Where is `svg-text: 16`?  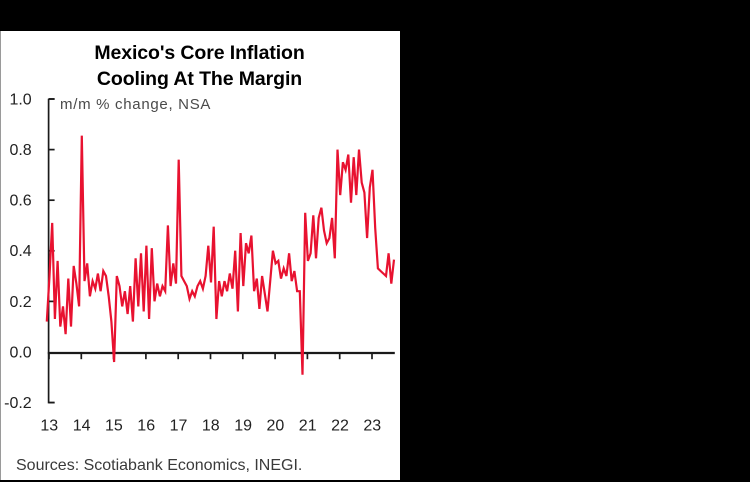 svg-text: 16 is located at coordinates (146, 426).